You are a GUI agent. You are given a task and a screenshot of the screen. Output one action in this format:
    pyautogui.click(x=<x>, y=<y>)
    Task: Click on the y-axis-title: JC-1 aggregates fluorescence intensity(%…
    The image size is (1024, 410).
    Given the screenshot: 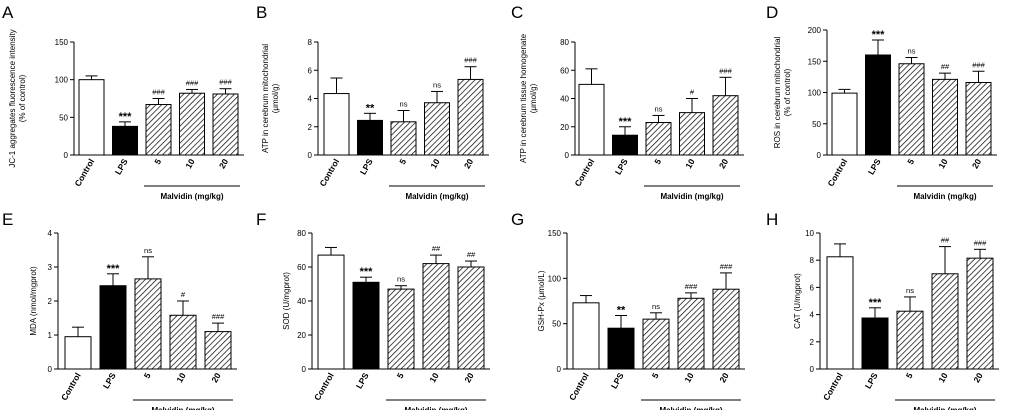 What is the action you would take?
    pyautogui.click(x=17, y=98)
    